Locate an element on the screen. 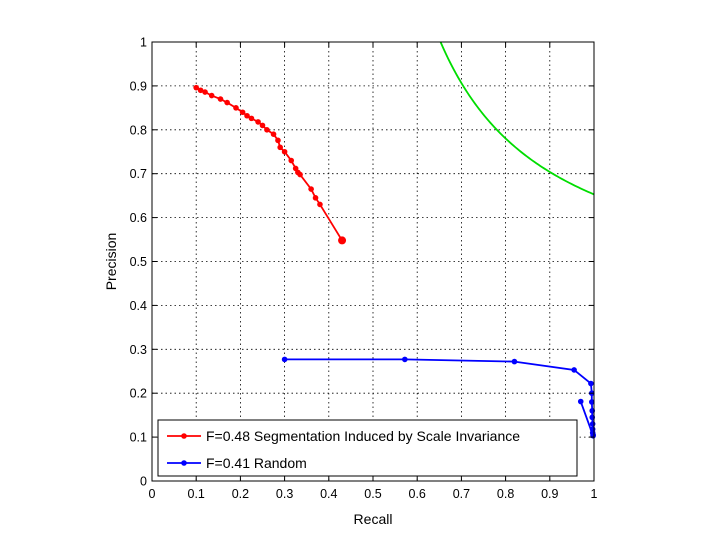 The width and height of the screenshot is (720, 540). y-tick-label: 0.5 is located at coordinates (138, 262).